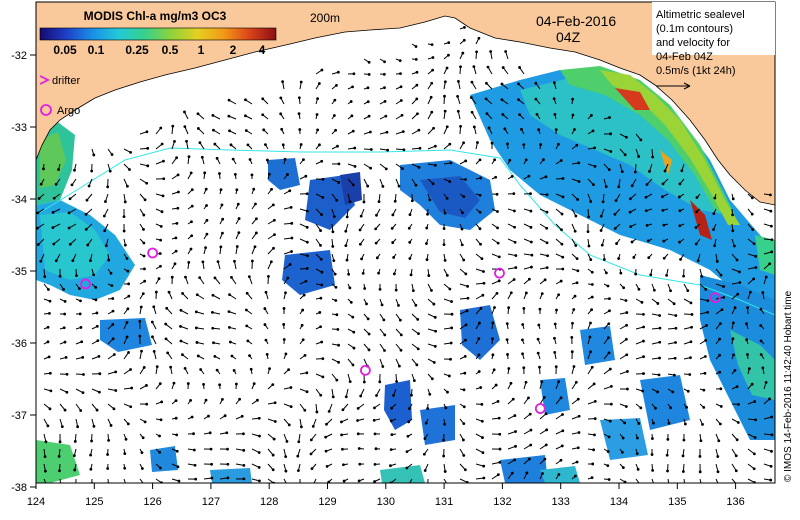 This screenshot has width=800, height=520. I want to click on lat-tick-label: -33, so click(19, 128).